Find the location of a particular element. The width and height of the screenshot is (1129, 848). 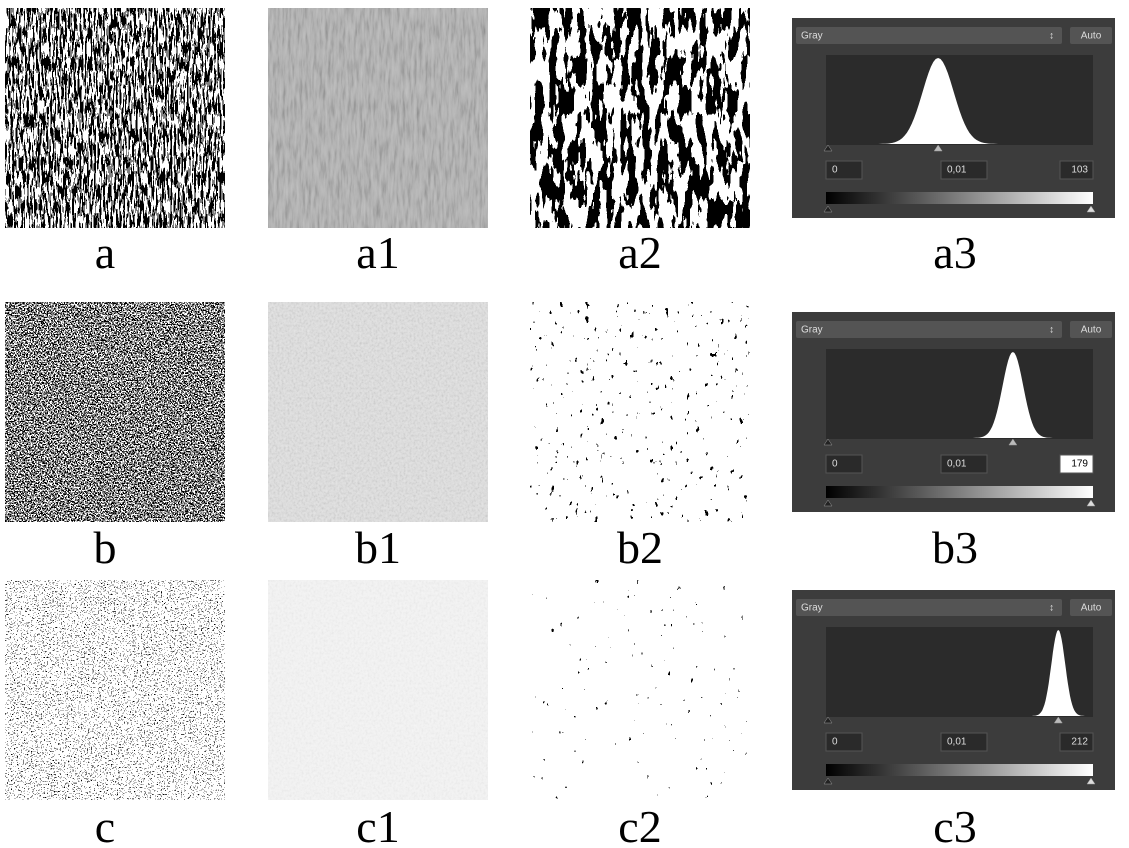

panel-label: b1 is located at coordinates (378, 547).